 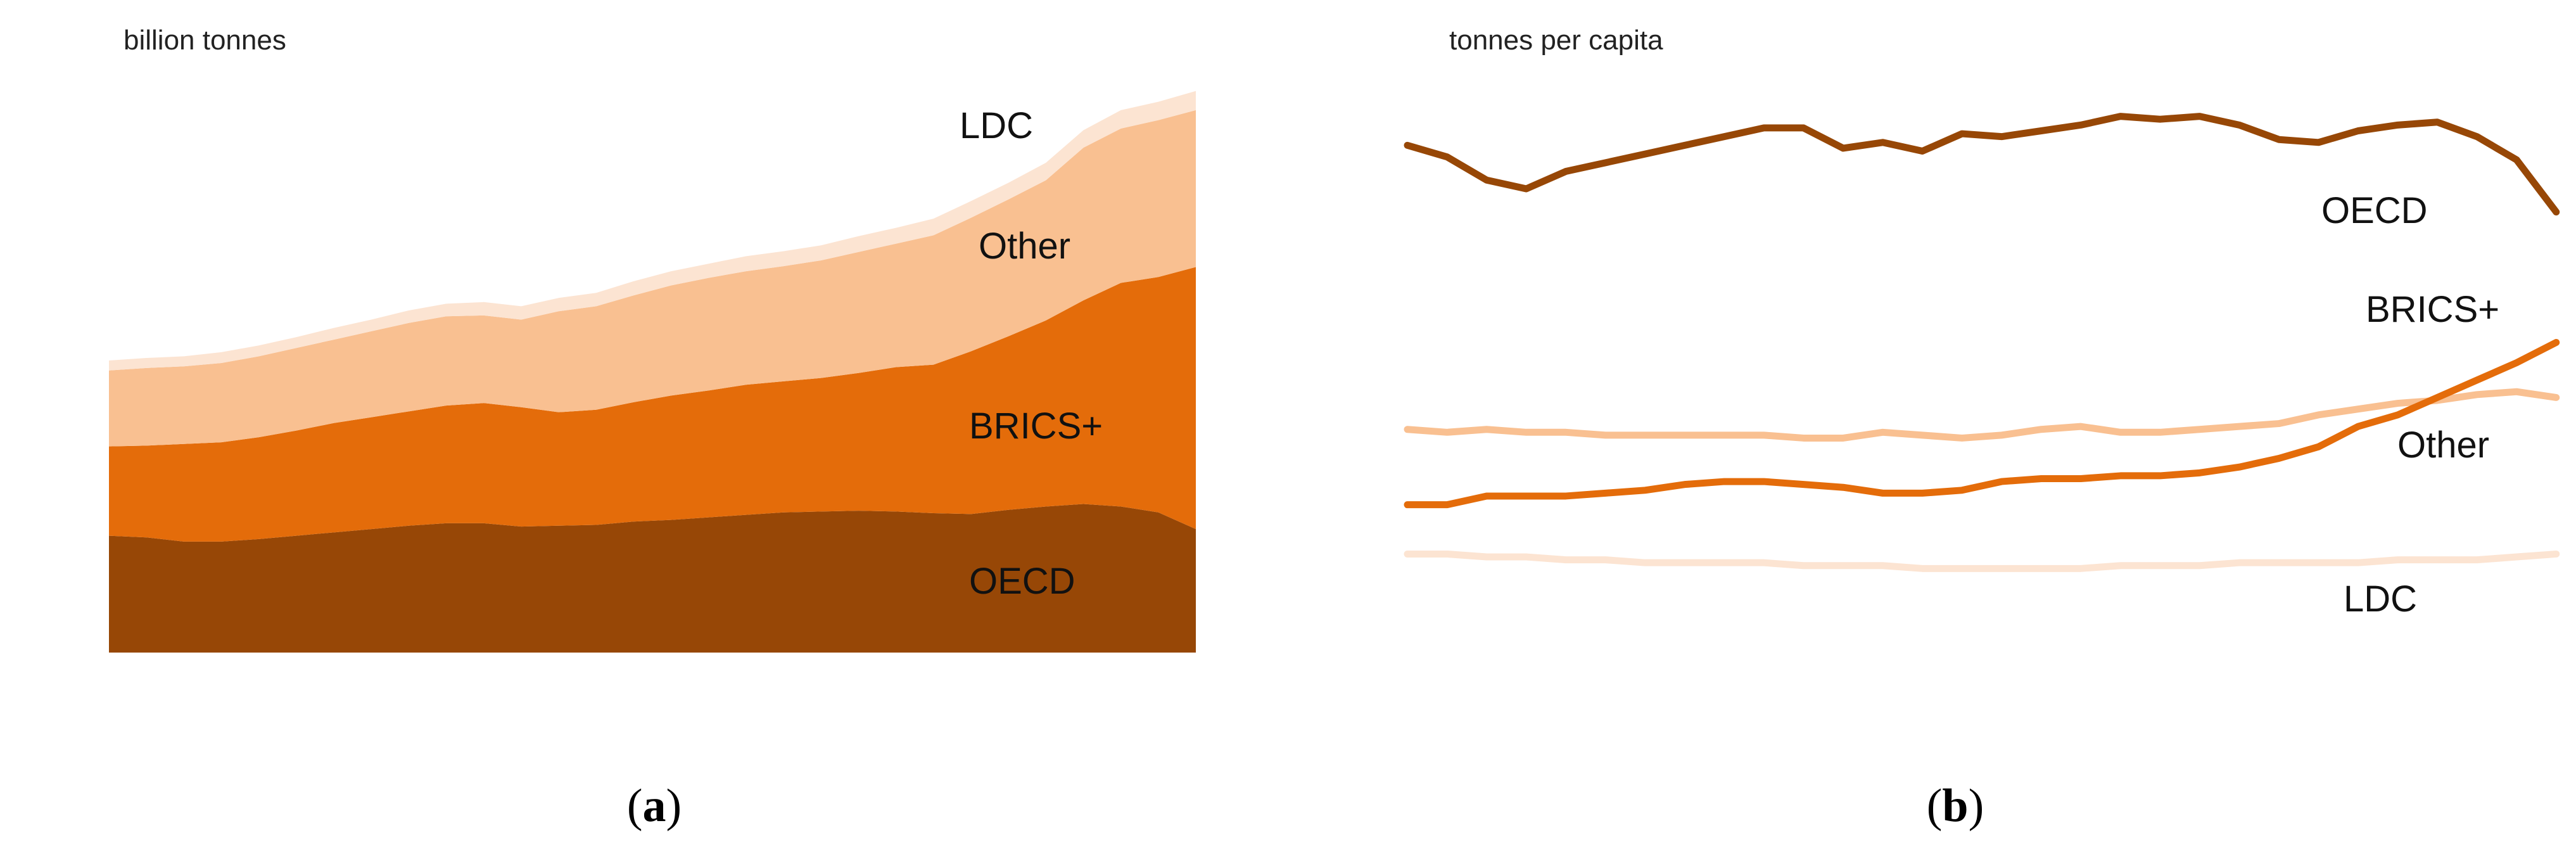 I want to click on panel-letter-b: b, so click(x=1955, y=806).